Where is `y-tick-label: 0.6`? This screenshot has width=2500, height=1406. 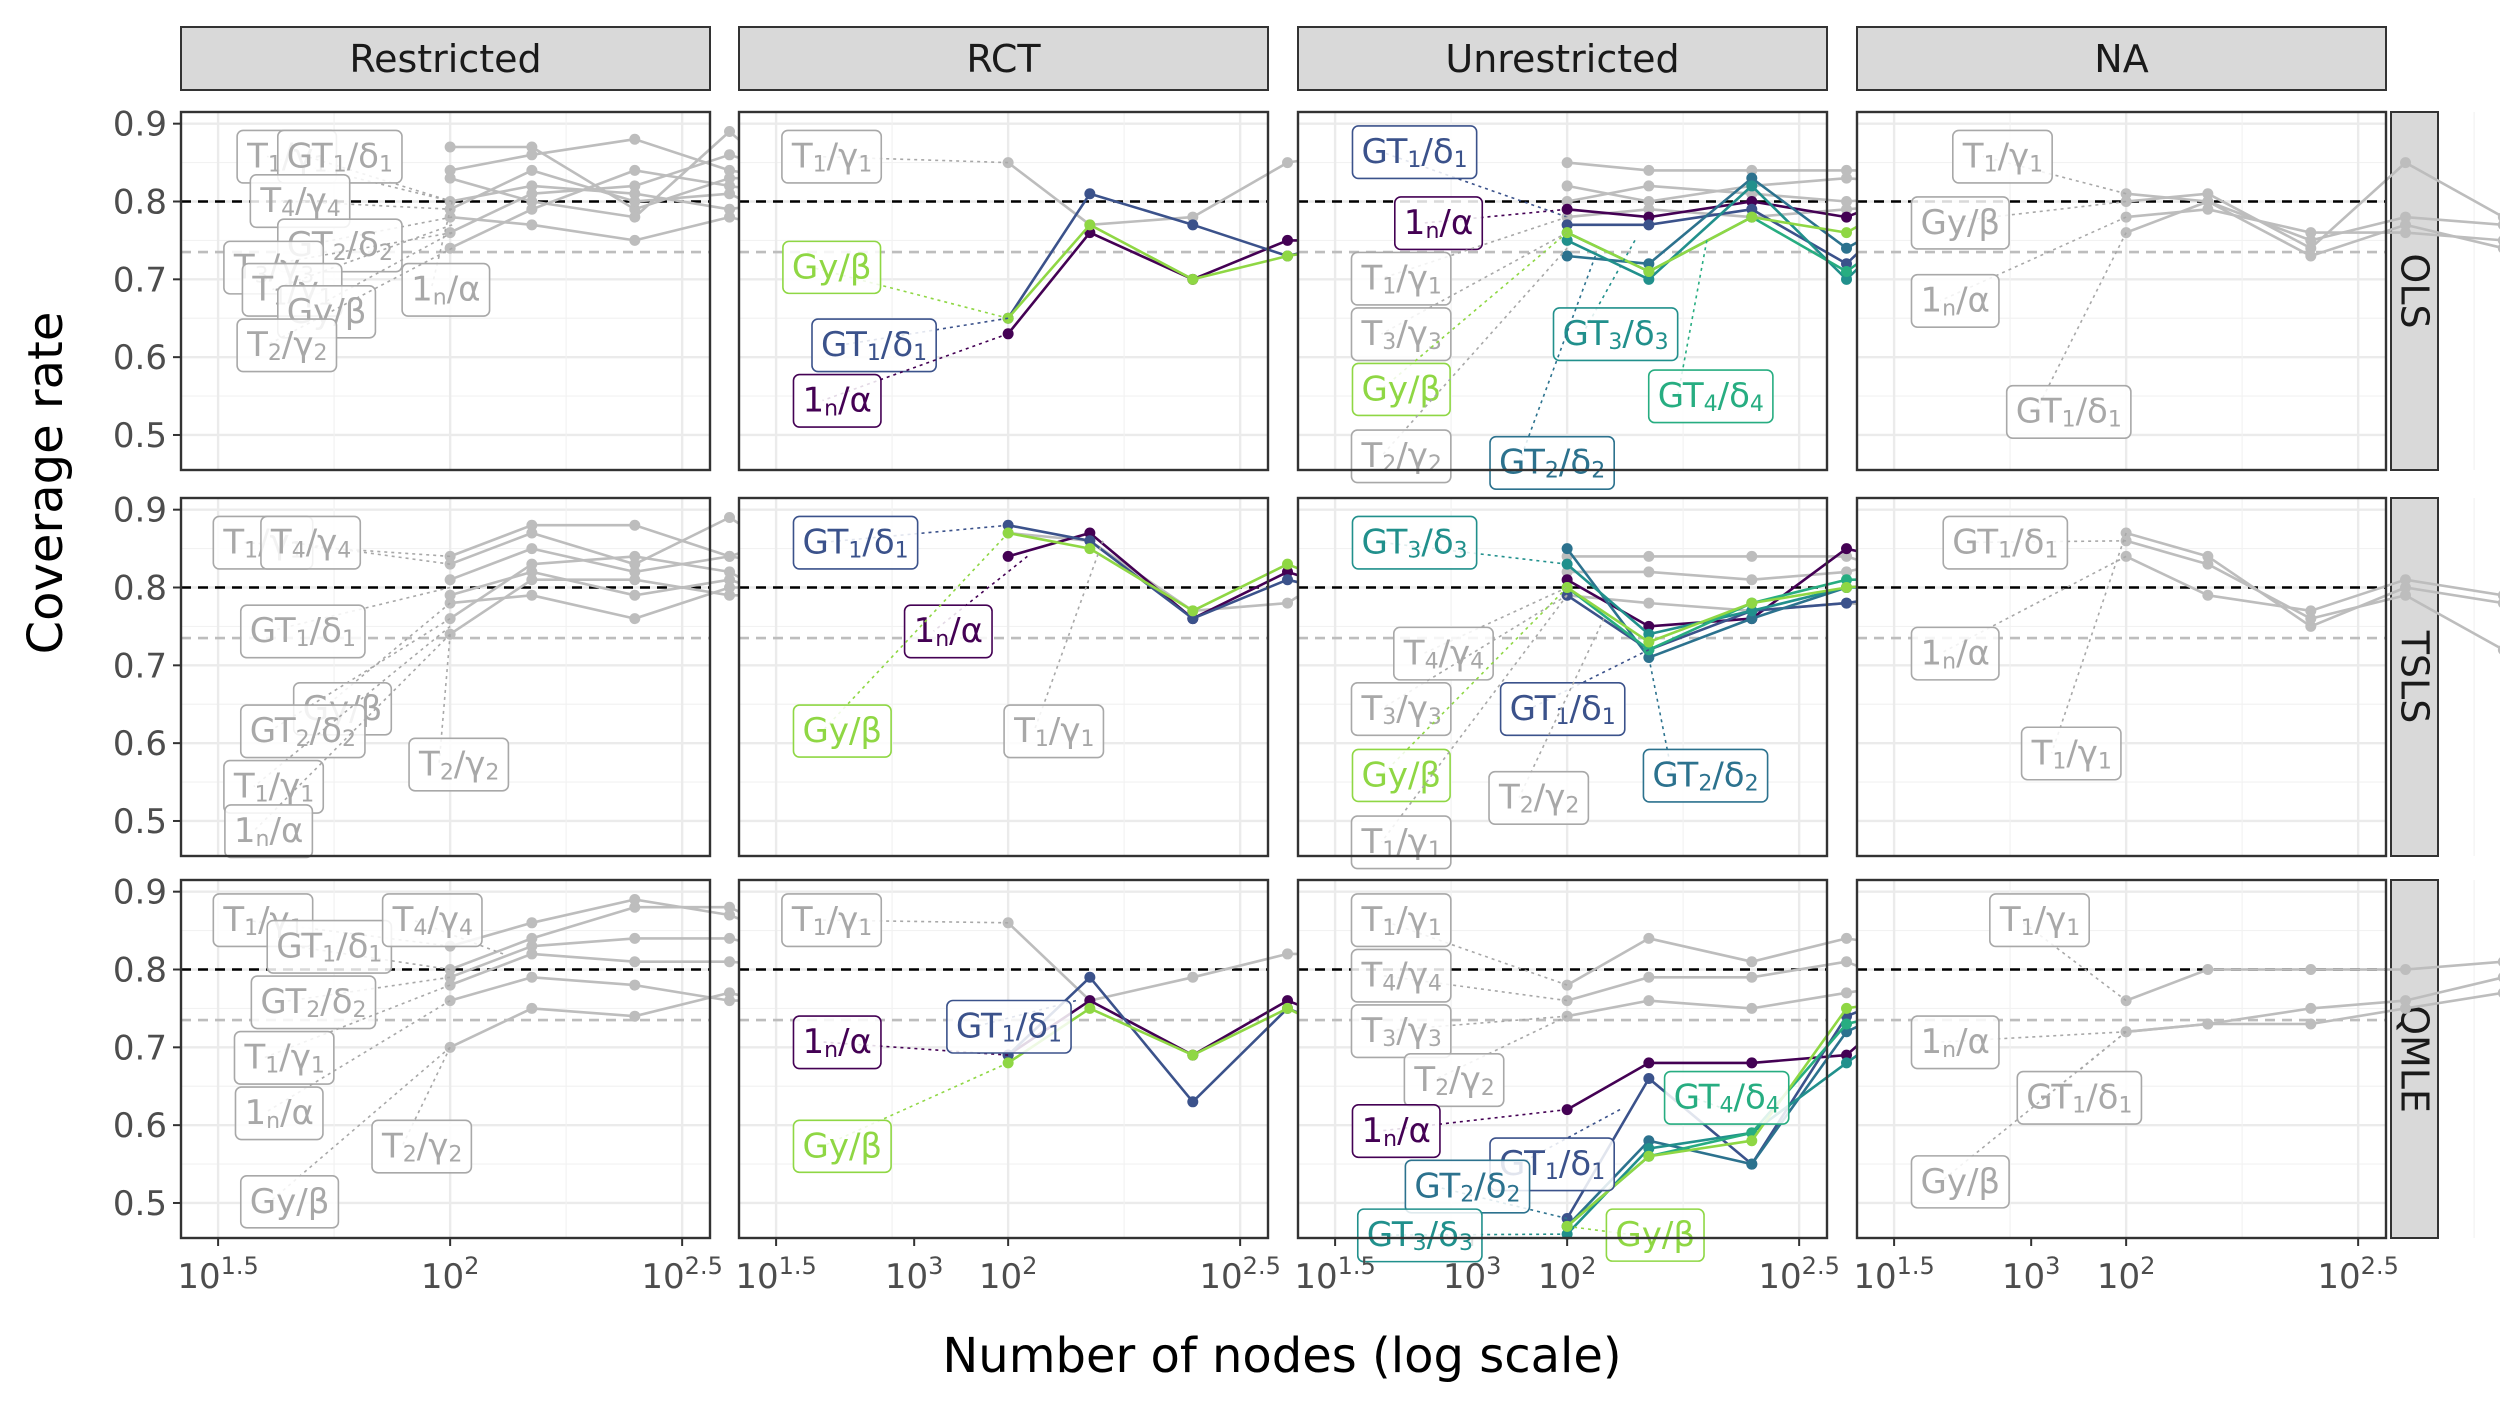
y-tick-label: 0.6 is located at coordinates (140, 744).